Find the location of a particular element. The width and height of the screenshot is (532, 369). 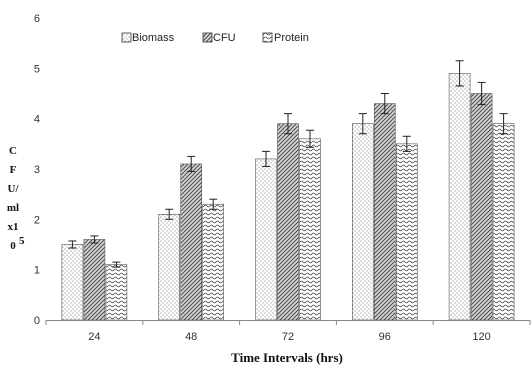

x-axis-ticks: 24 48 72 96 120 is located at coordinates (288, 331).